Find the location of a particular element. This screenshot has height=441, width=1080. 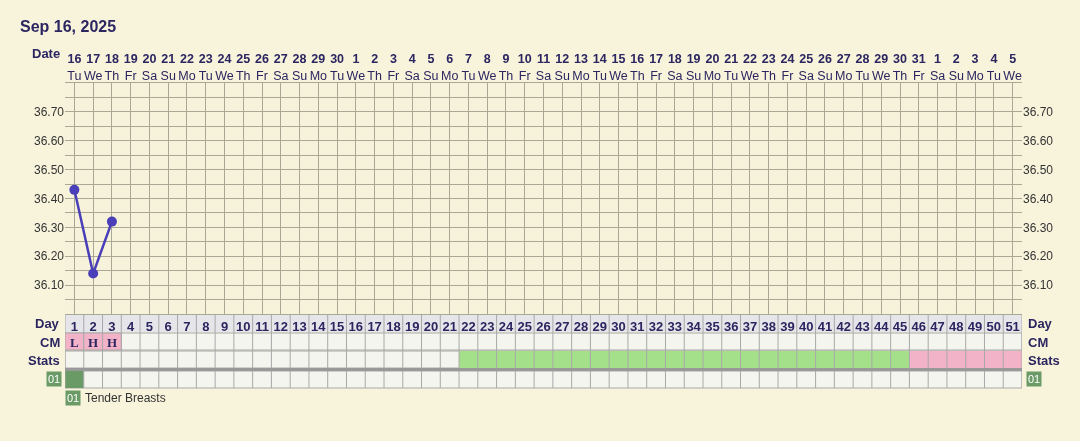

x2-tick-label: 30 Th is located at coordinates (900, 67).